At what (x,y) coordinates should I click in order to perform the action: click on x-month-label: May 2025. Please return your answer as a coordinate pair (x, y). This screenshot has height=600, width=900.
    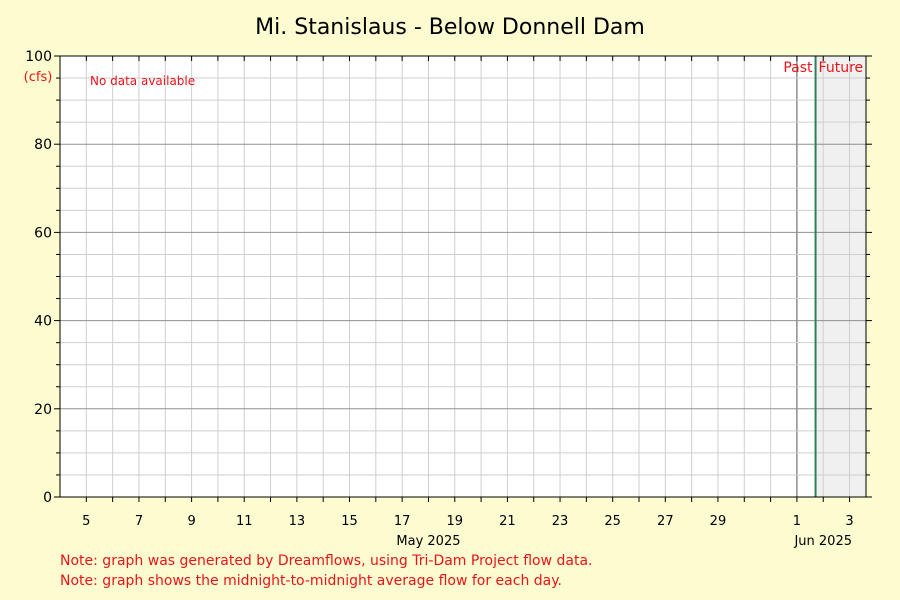
    Looking at the image, I should click on (428, 541).